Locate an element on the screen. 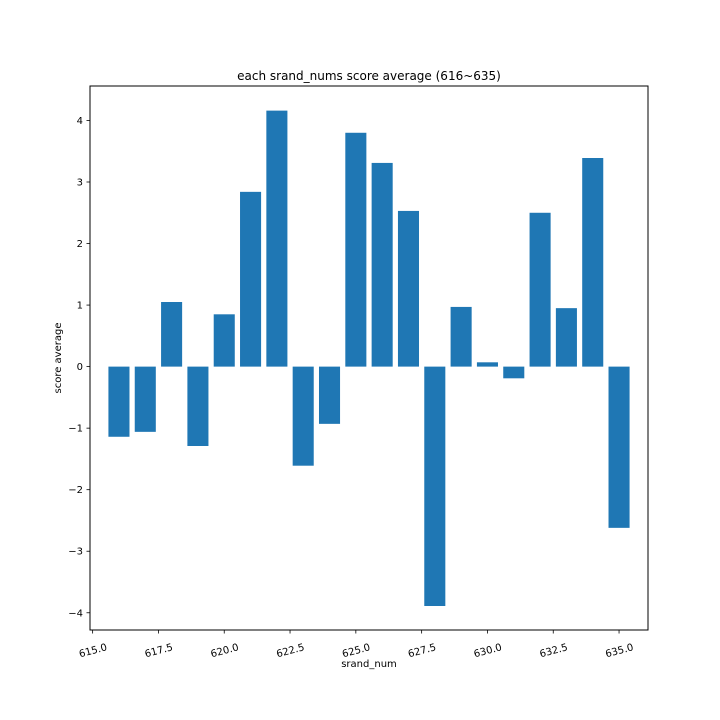 This screenshot has width=720, height=720. y-axis-label: score average is located at coordinates (58, 358).